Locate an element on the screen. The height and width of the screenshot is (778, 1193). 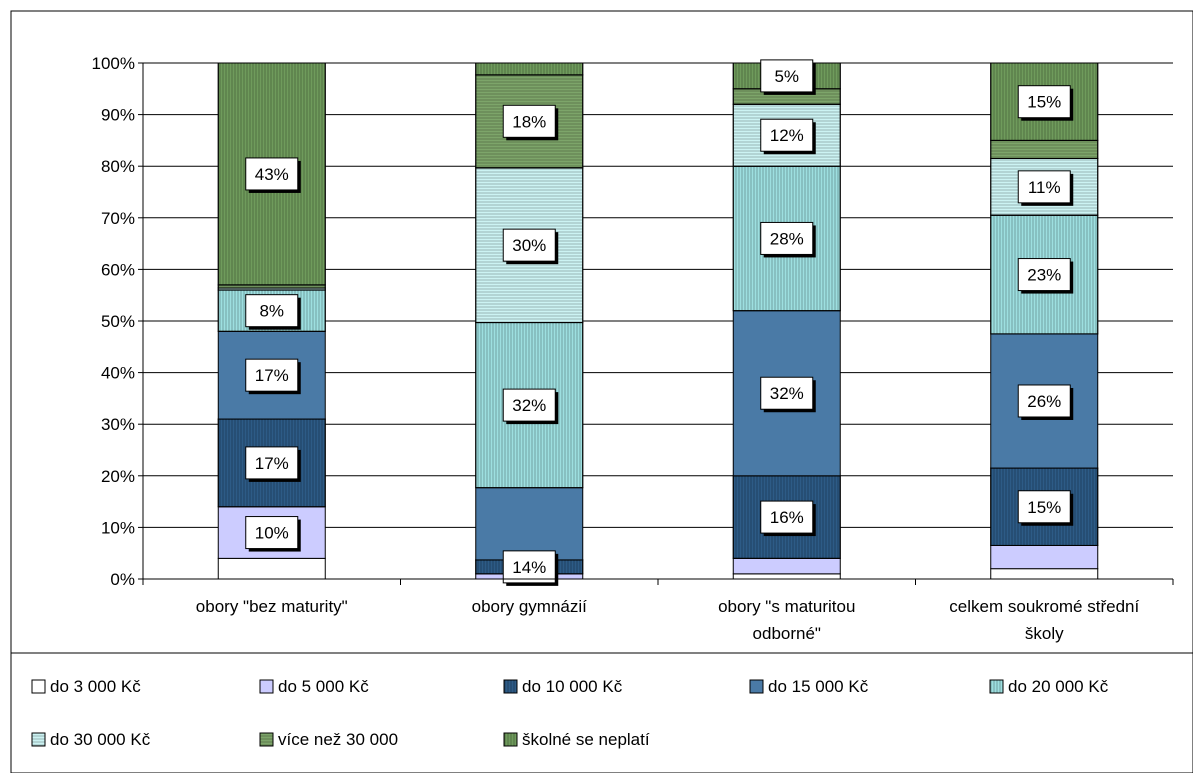
legend-label: více než 30 000 is located at coordinates (338, 739).